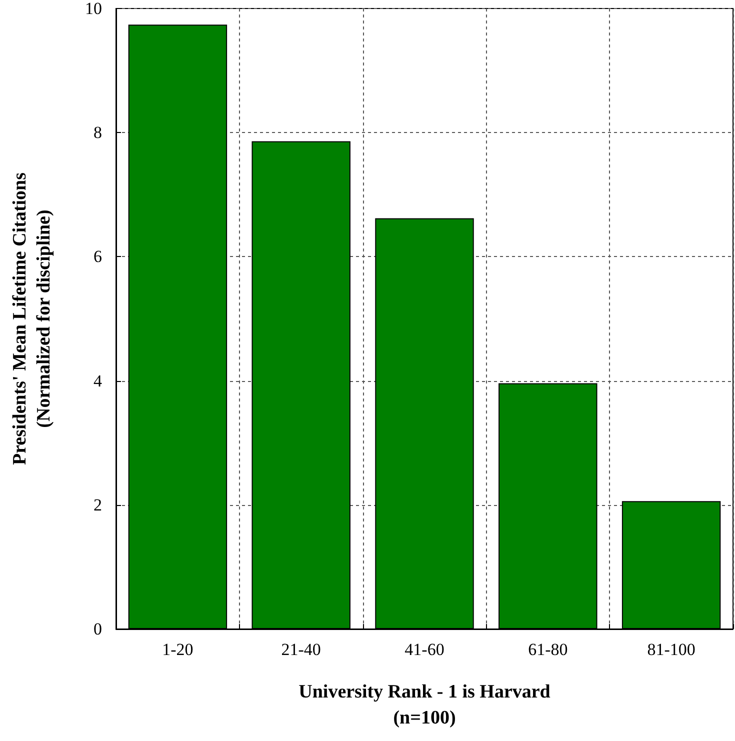  Describe the element at coordinates (671, 649) in the screenshot. I see `x-tick-label: 81-100` at that location.